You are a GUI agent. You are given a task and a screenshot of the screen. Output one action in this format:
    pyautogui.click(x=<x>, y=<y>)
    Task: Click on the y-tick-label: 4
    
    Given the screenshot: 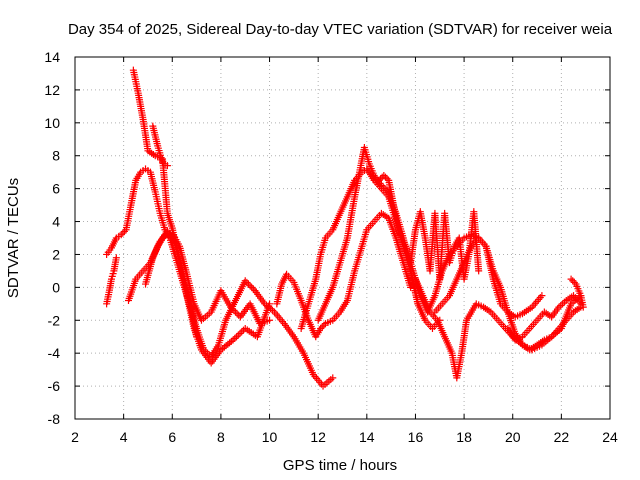 What is the action you would take?
    pyautogui.click(x=56, y=222)
    